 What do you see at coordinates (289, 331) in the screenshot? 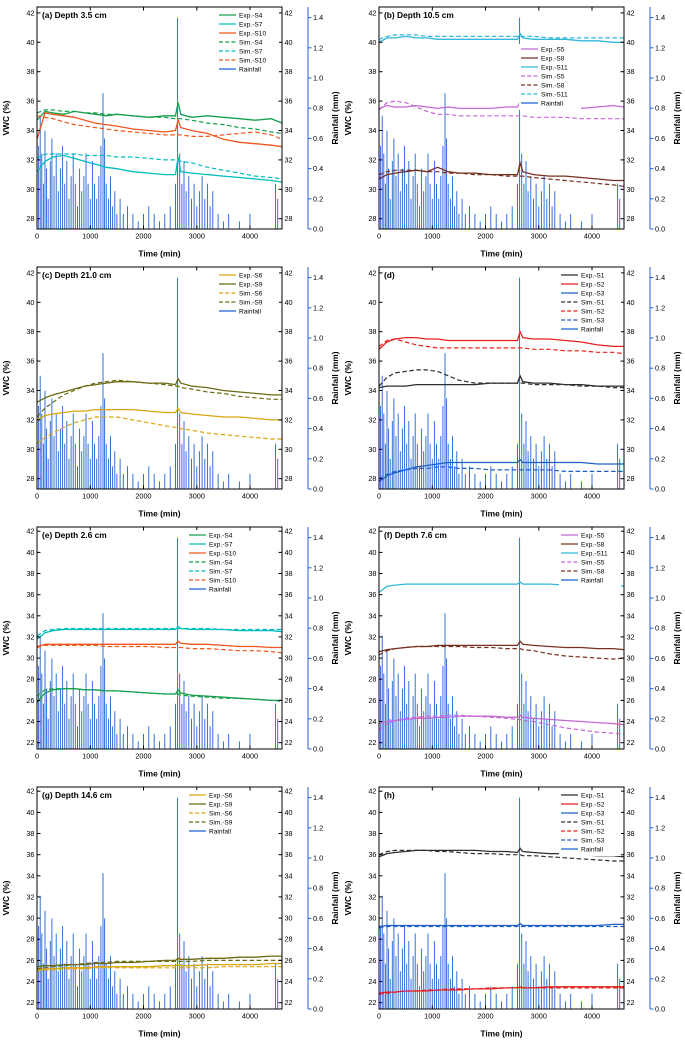
I see `svg-text: 38` at bounding box center [289, 331].